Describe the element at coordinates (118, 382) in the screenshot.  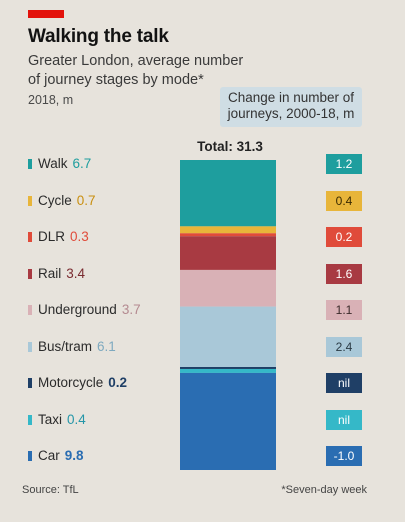
I see `category-value: 0.2` at that location.